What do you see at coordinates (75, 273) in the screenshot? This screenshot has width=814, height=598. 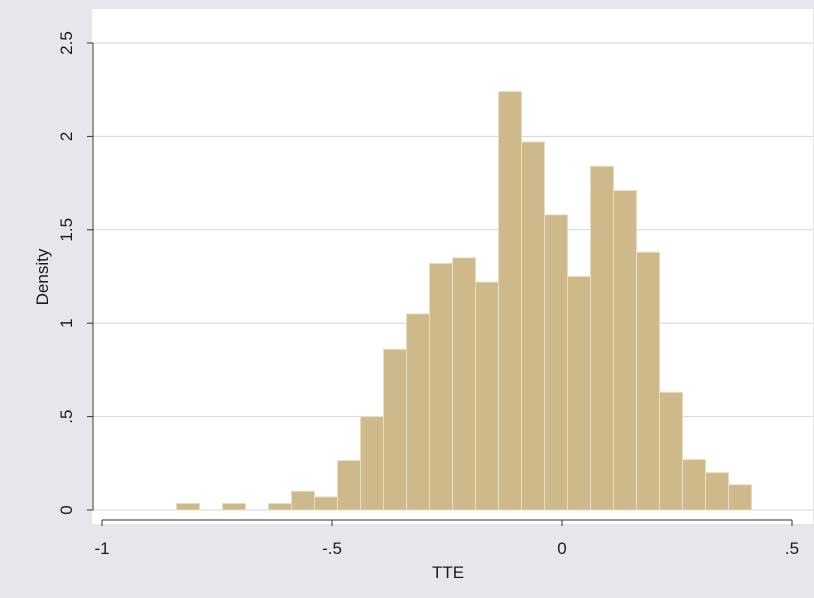 I see `y-axis-ticks: 0 .5 1 1.5 2 2.5` at bounding box center [75, 273].